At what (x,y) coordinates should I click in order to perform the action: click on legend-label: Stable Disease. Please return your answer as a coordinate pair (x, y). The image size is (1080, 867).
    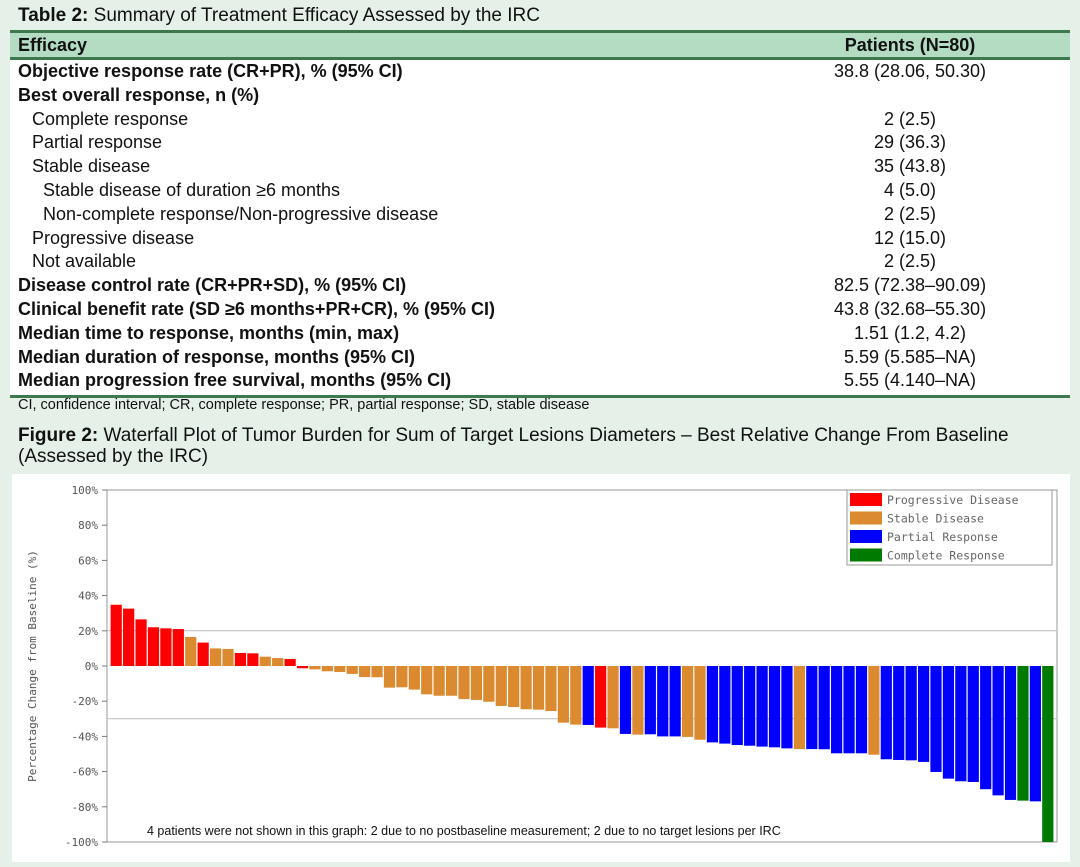
    Looking at the image, I should click on (935, 519).